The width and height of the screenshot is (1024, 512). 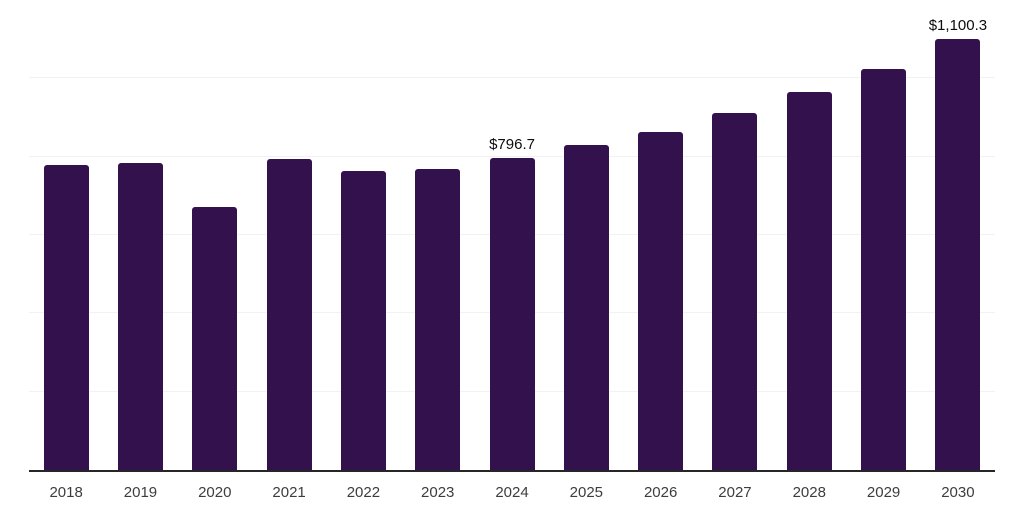 I want to click on bar-2028, so click(x=809, y=281).